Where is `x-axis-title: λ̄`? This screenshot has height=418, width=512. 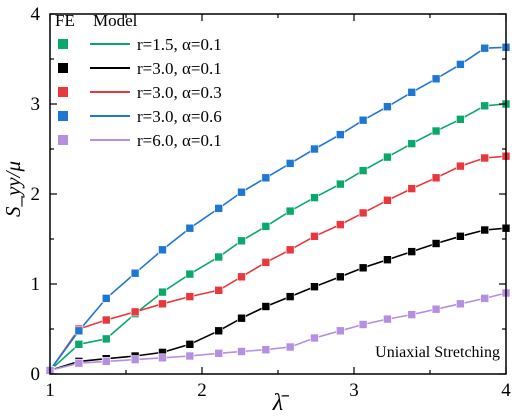
x-axis-title: λ̄ is located at coordinates (280, 403).